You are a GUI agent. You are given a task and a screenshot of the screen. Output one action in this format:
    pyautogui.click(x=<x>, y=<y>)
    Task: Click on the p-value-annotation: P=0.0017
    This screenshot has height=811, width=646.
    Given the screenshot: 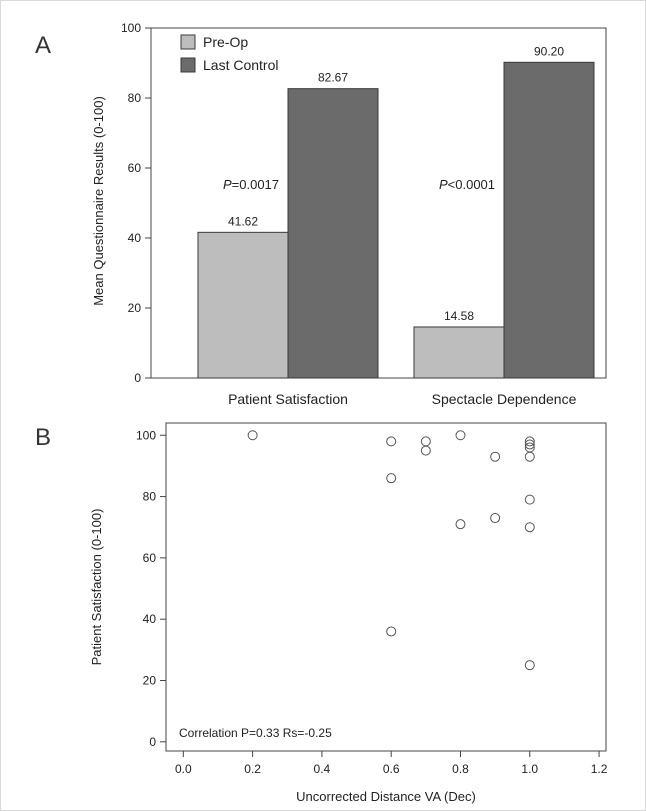 What is the action you would take?
    pyautogui.click(x=251, y=184)
    